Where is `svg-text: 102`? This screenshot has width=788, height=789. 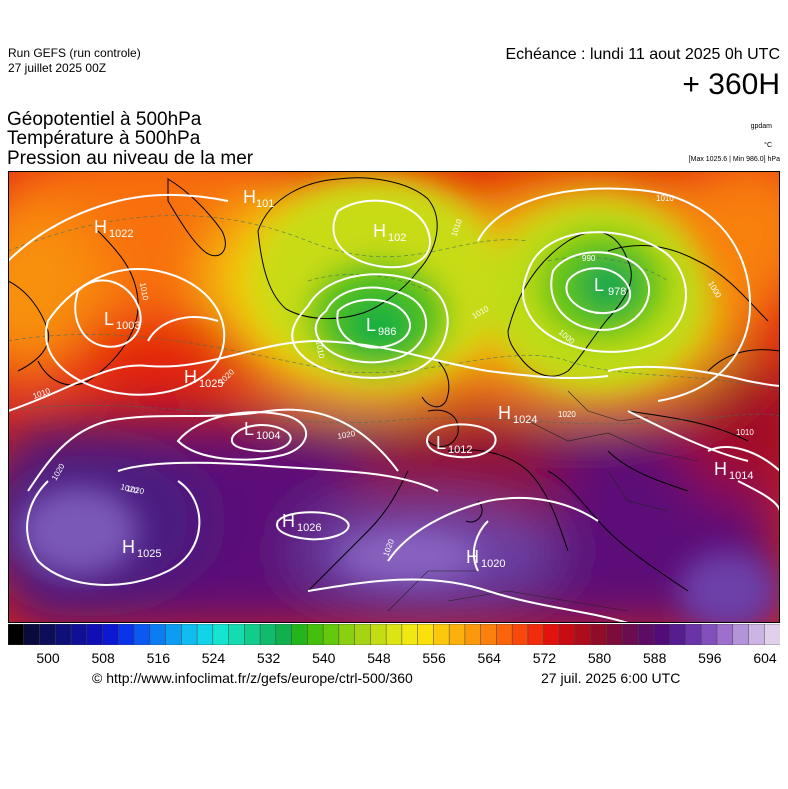
svg-text: 102 is located at coordinates (397, 238).